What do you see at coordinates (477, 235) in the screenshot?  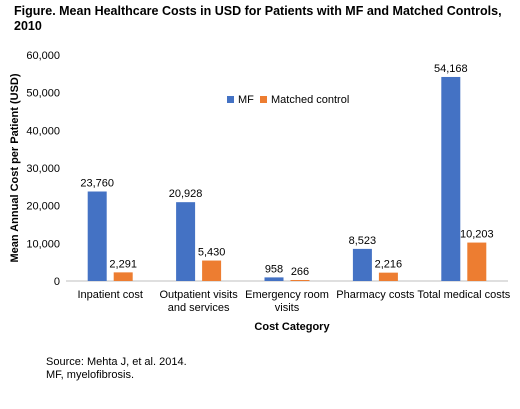 I see `control-data-label: 10,203` at bounding box center [477, 235].